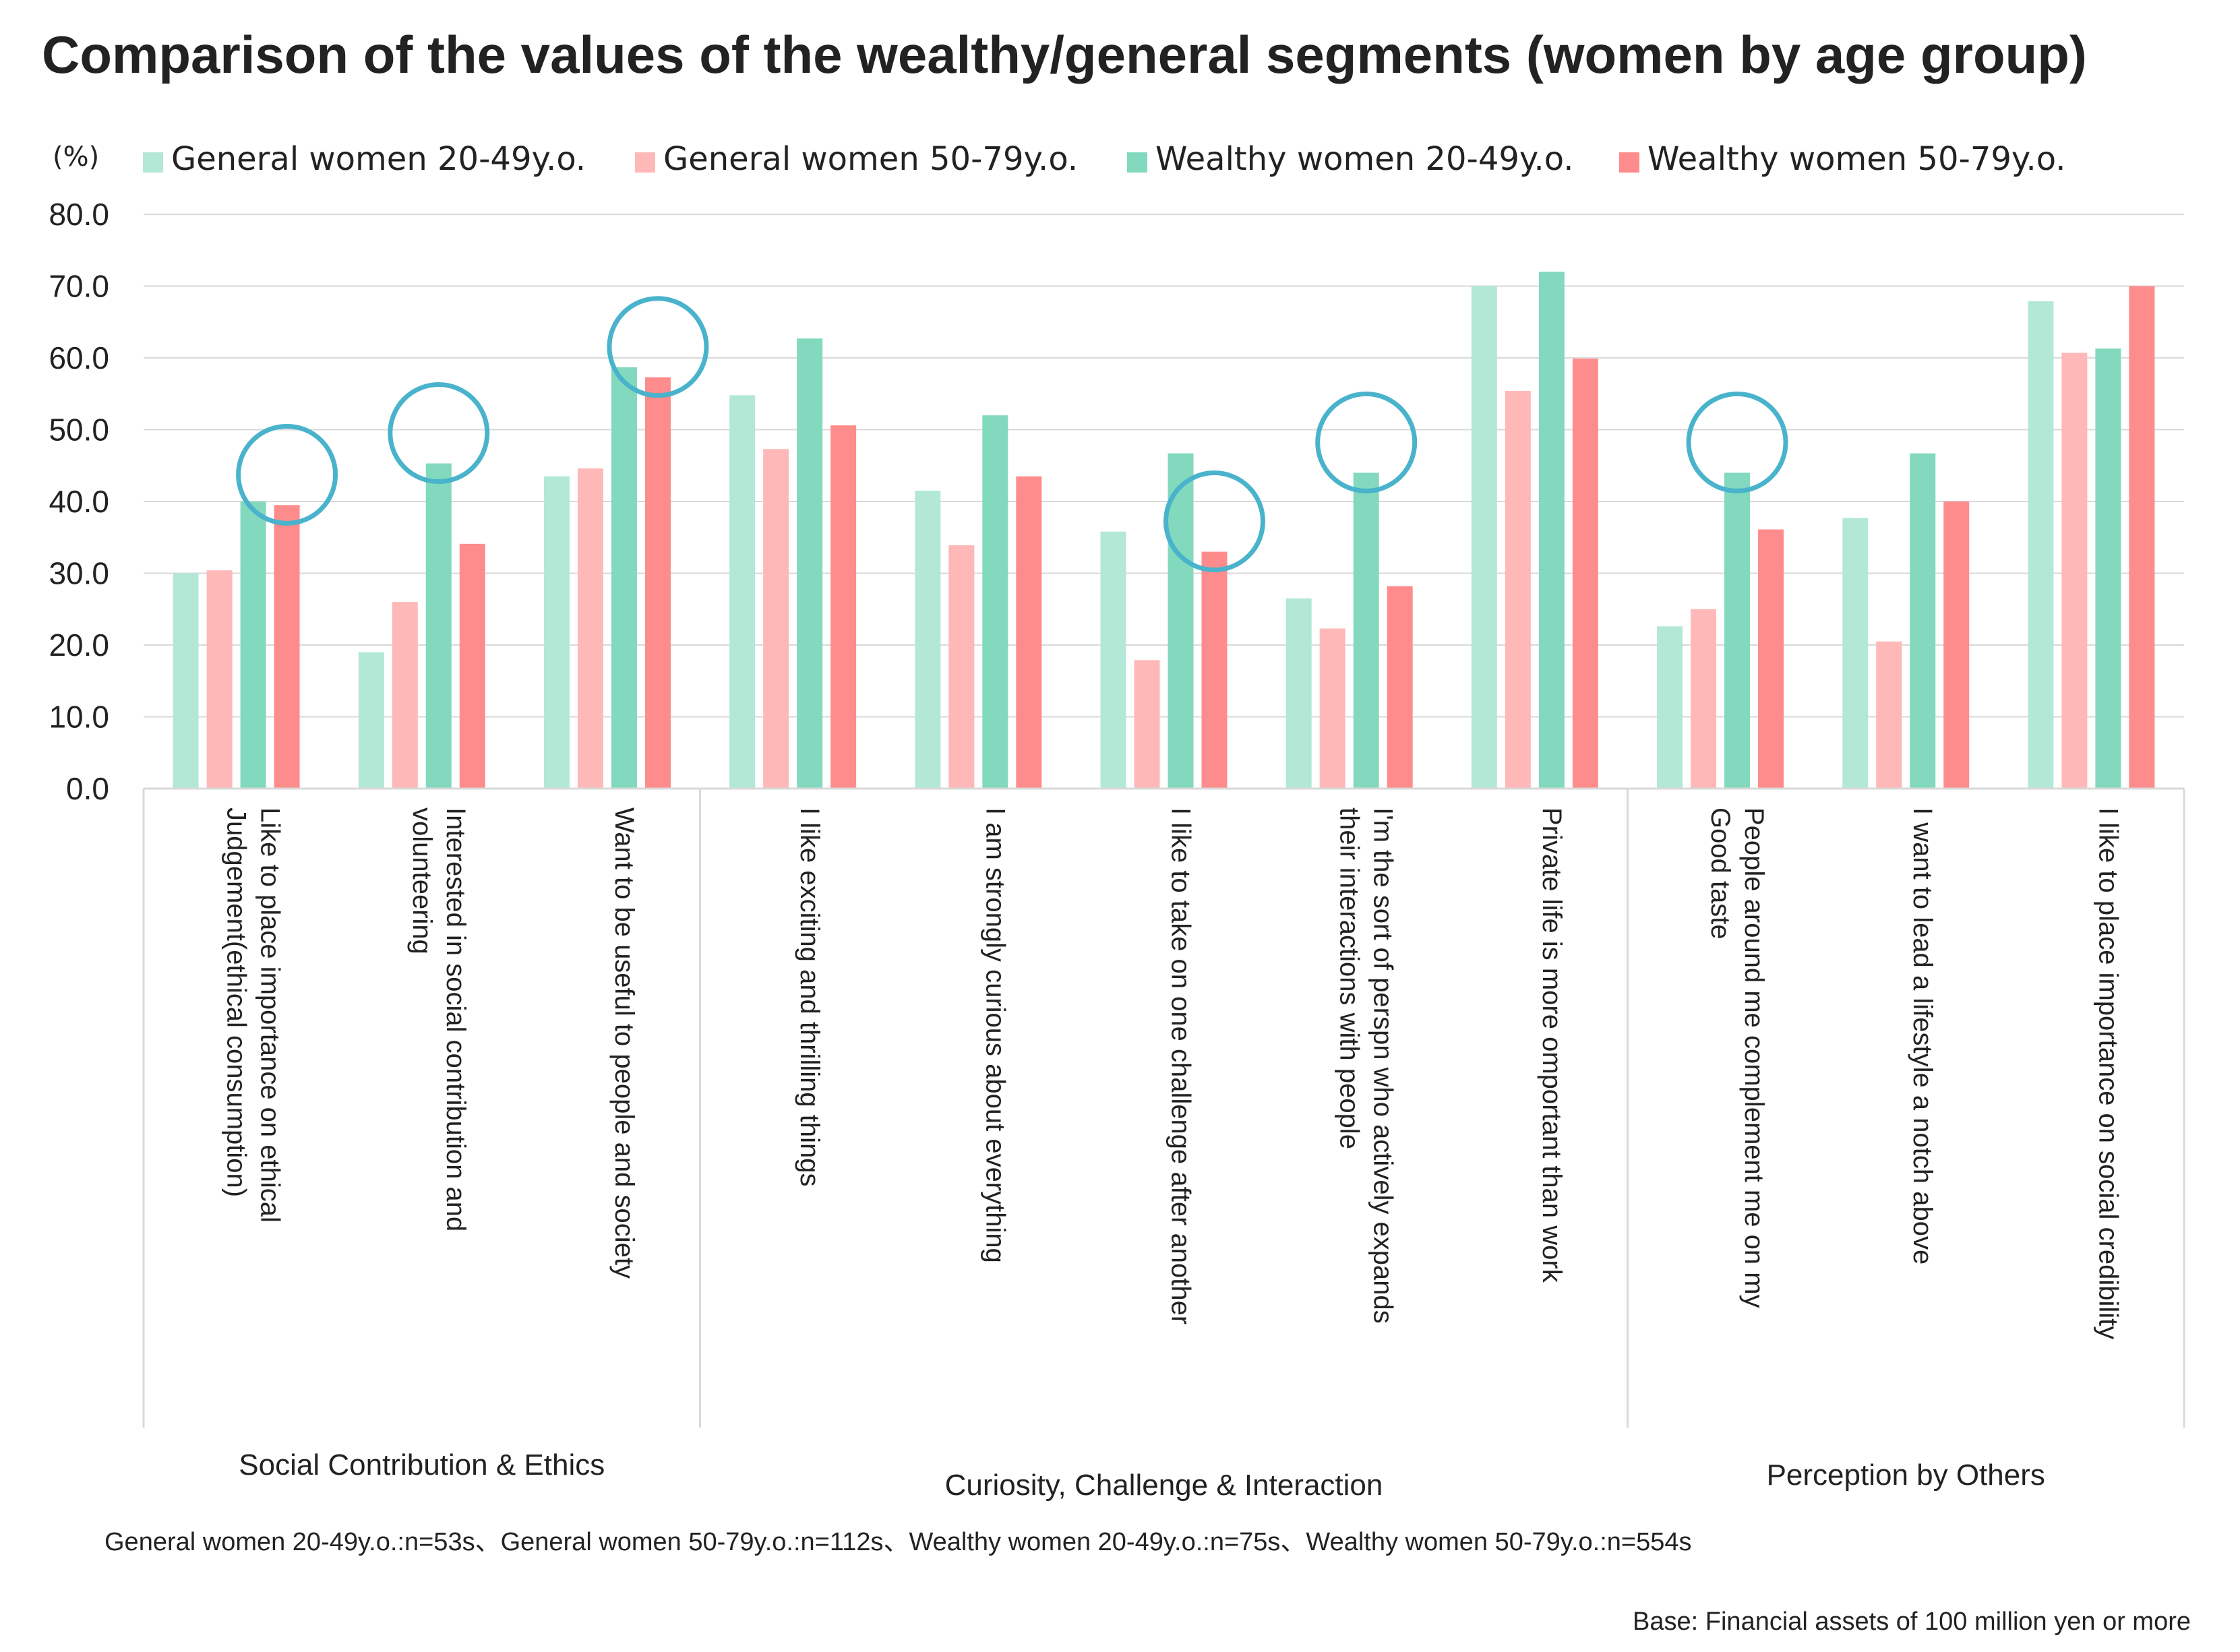  What do you see at coordinates (79, 357) in the screenshot?
I see `y-tick-label-6: 60.0` at bounding box center [79, 357].